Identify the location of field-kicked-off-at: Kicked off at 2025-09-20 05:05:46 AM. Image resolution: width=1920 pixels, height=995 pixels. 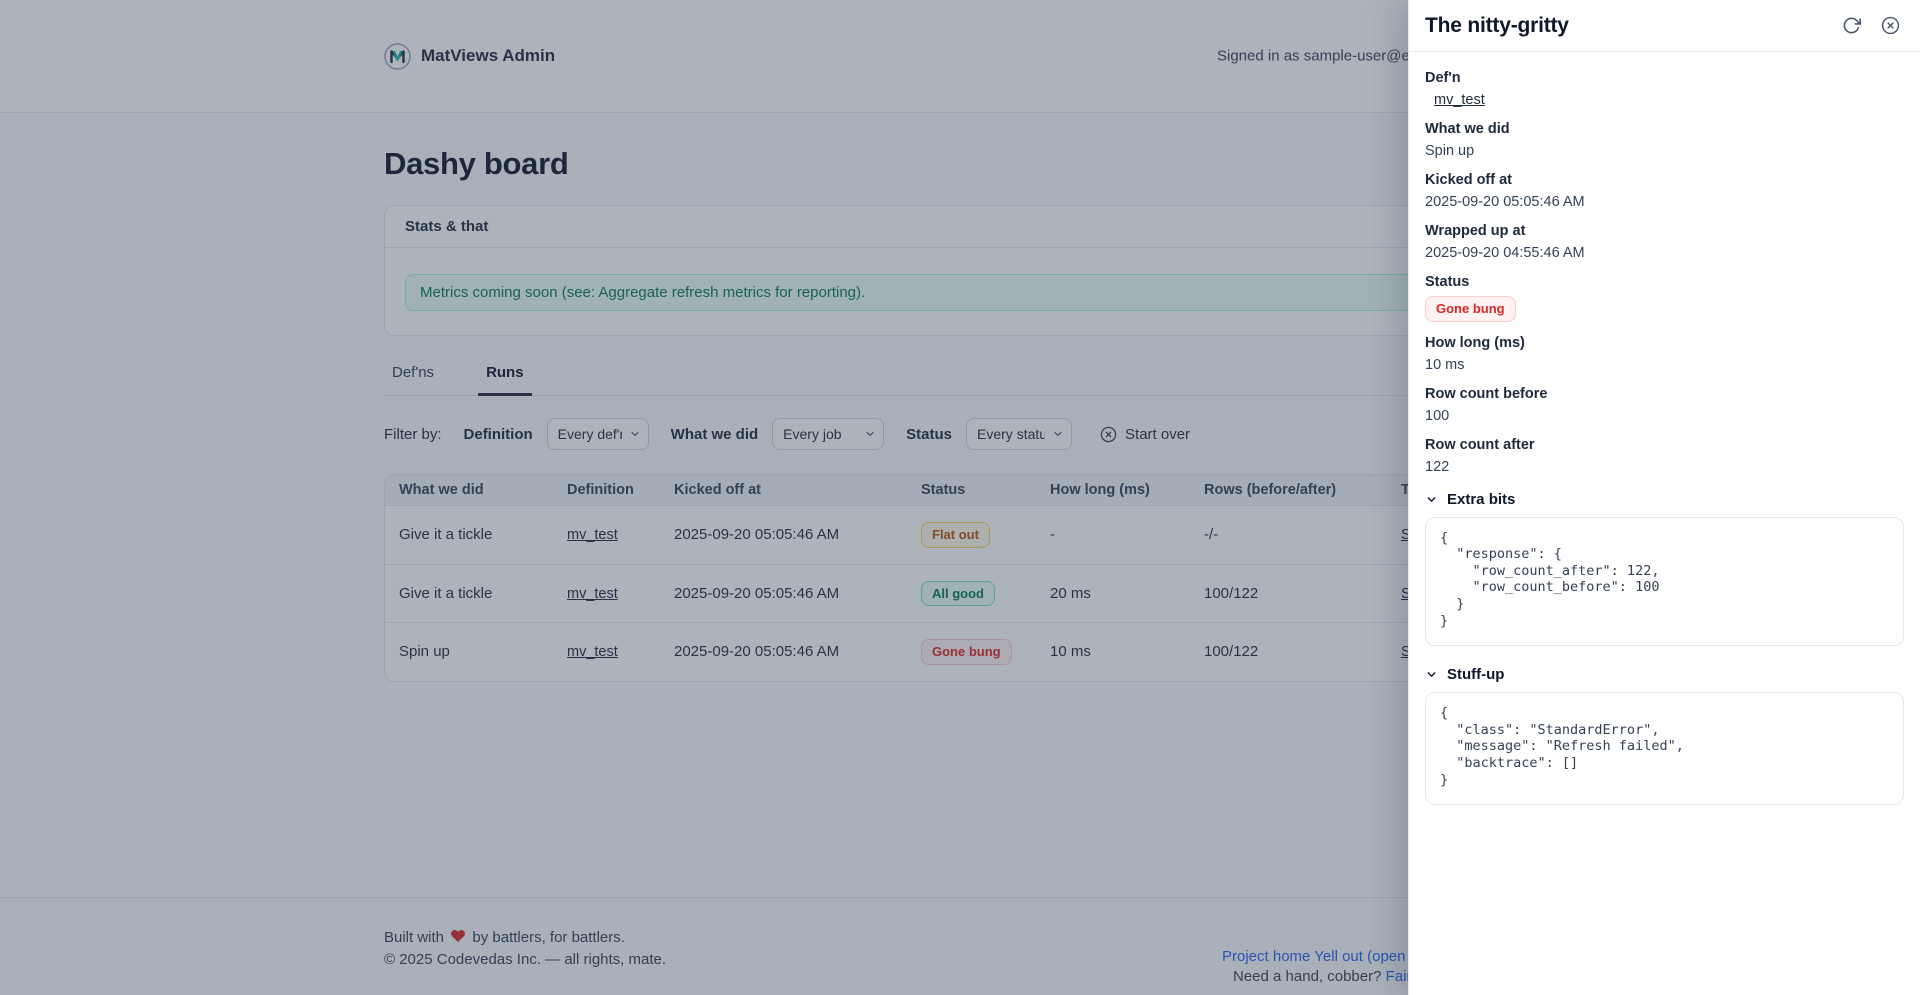
(1505, 191).